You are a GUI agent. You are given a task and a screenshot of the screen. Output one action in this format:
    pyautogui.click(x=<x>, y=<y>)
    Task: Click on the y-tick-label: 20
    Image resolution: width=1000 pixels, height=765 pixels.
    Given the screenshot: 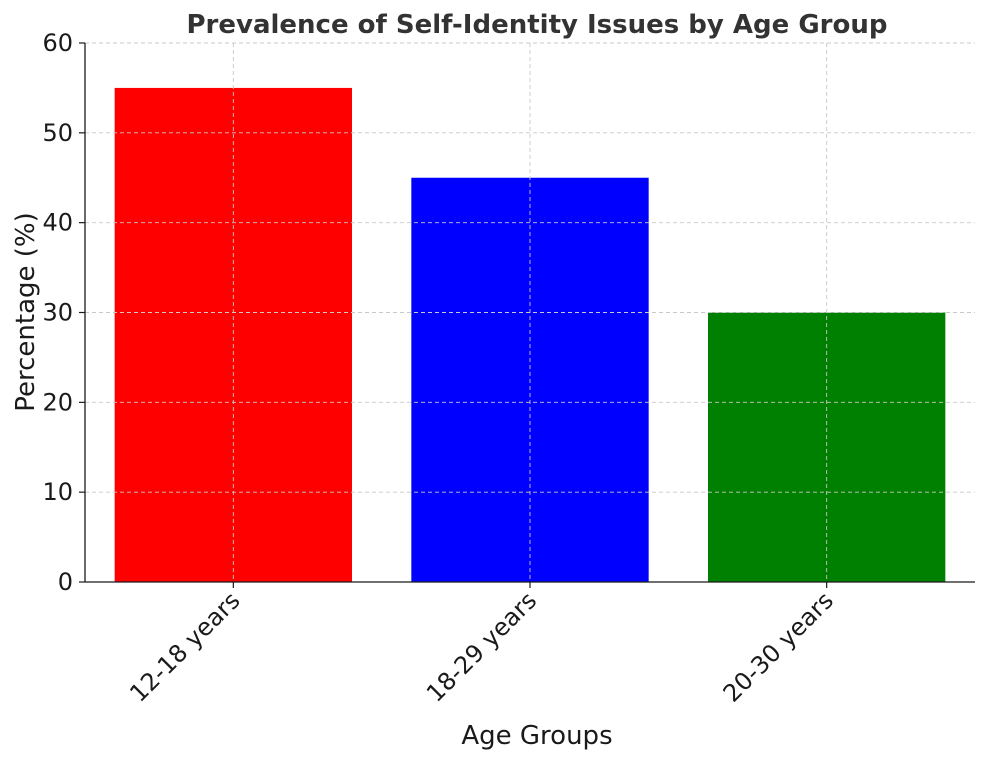 What is the action you would take?
    pyautogui.click(x=57, y=402)
    